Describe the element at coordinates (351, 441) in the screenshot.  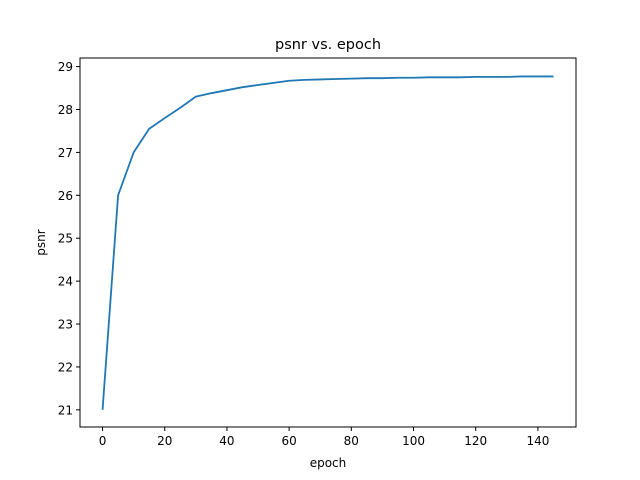
I see `x-tick-label: 80` at that location.